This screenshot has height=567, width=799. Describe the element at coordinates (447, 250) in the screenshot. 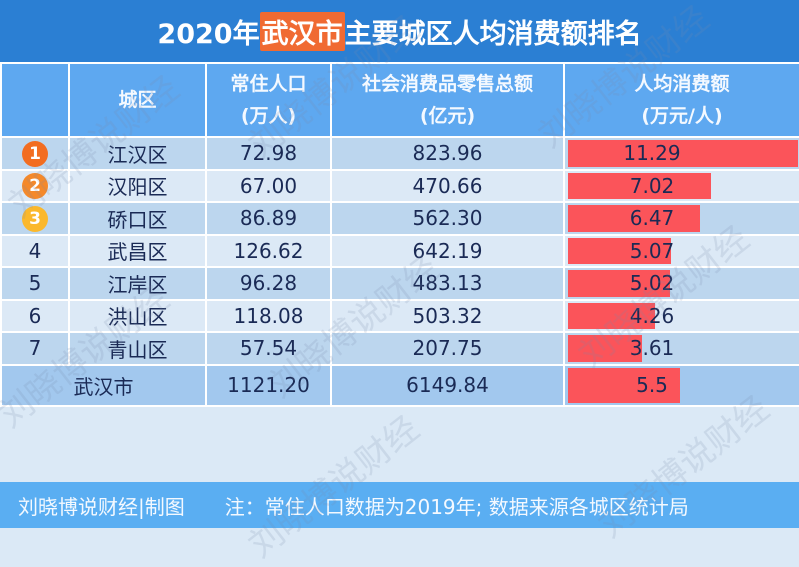

I see `retail-cell: 642.19` at that location.